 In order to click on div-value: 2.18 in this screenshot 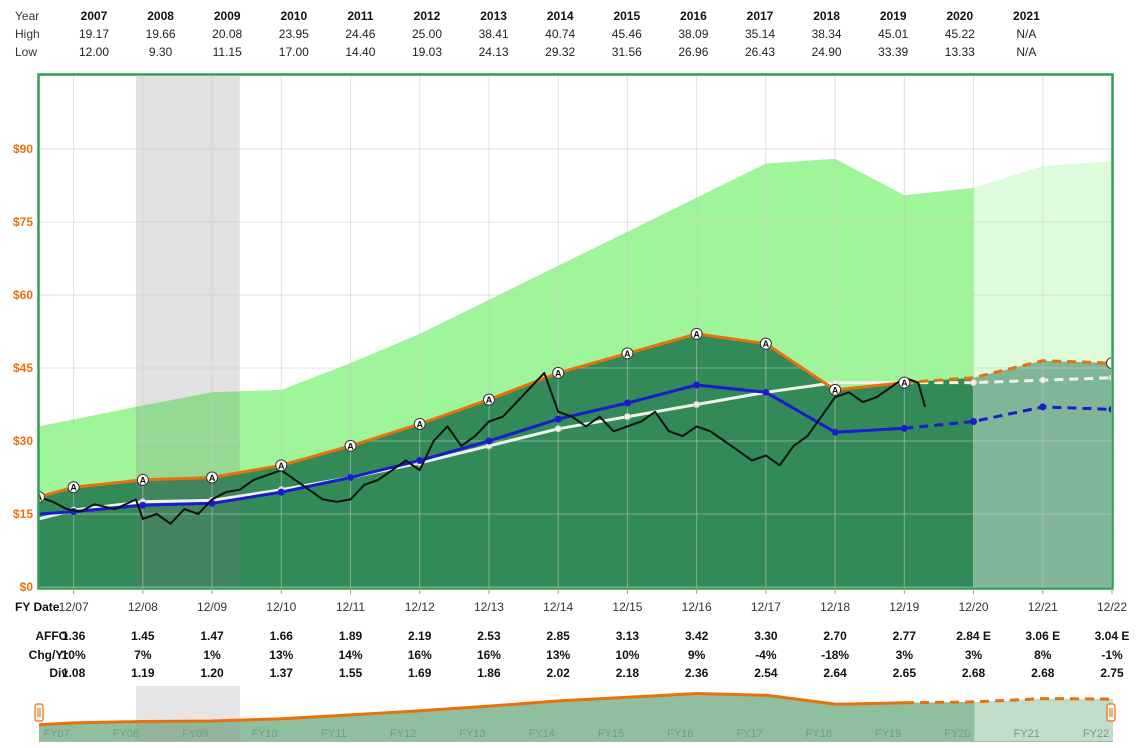, I will do `click(628, 673)`.